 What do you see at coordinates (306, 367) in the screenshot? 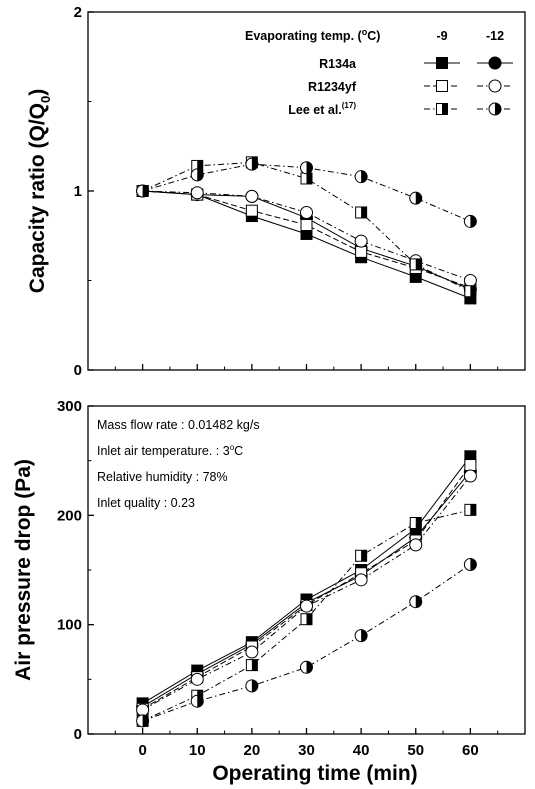
I see `top-x-ticks` at bounding box center [306, 367].